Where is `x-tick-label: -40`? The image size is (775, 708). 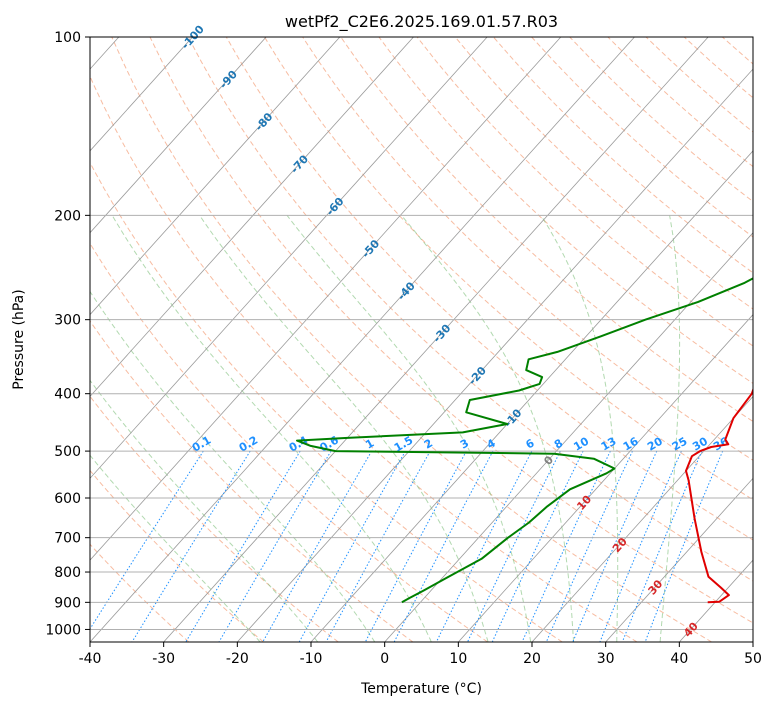 x-tick-label: -40 is located at coordinates (90, 659).